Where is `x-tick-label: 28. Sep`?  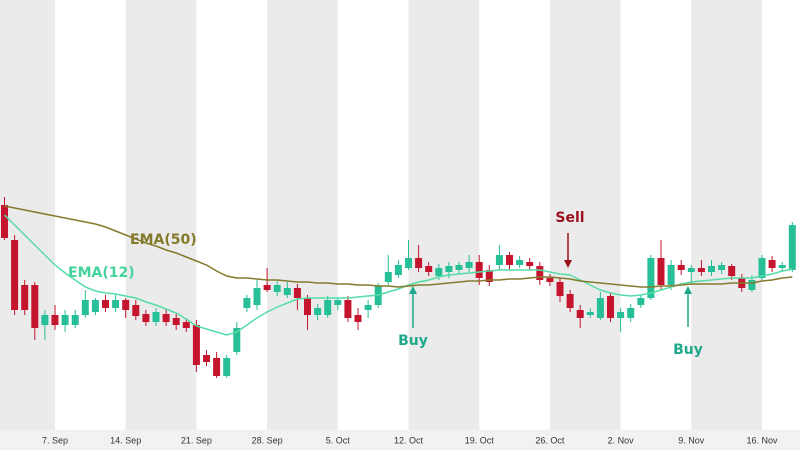 x-tick-label: 28. Sep is located at coordinates (267, 440).